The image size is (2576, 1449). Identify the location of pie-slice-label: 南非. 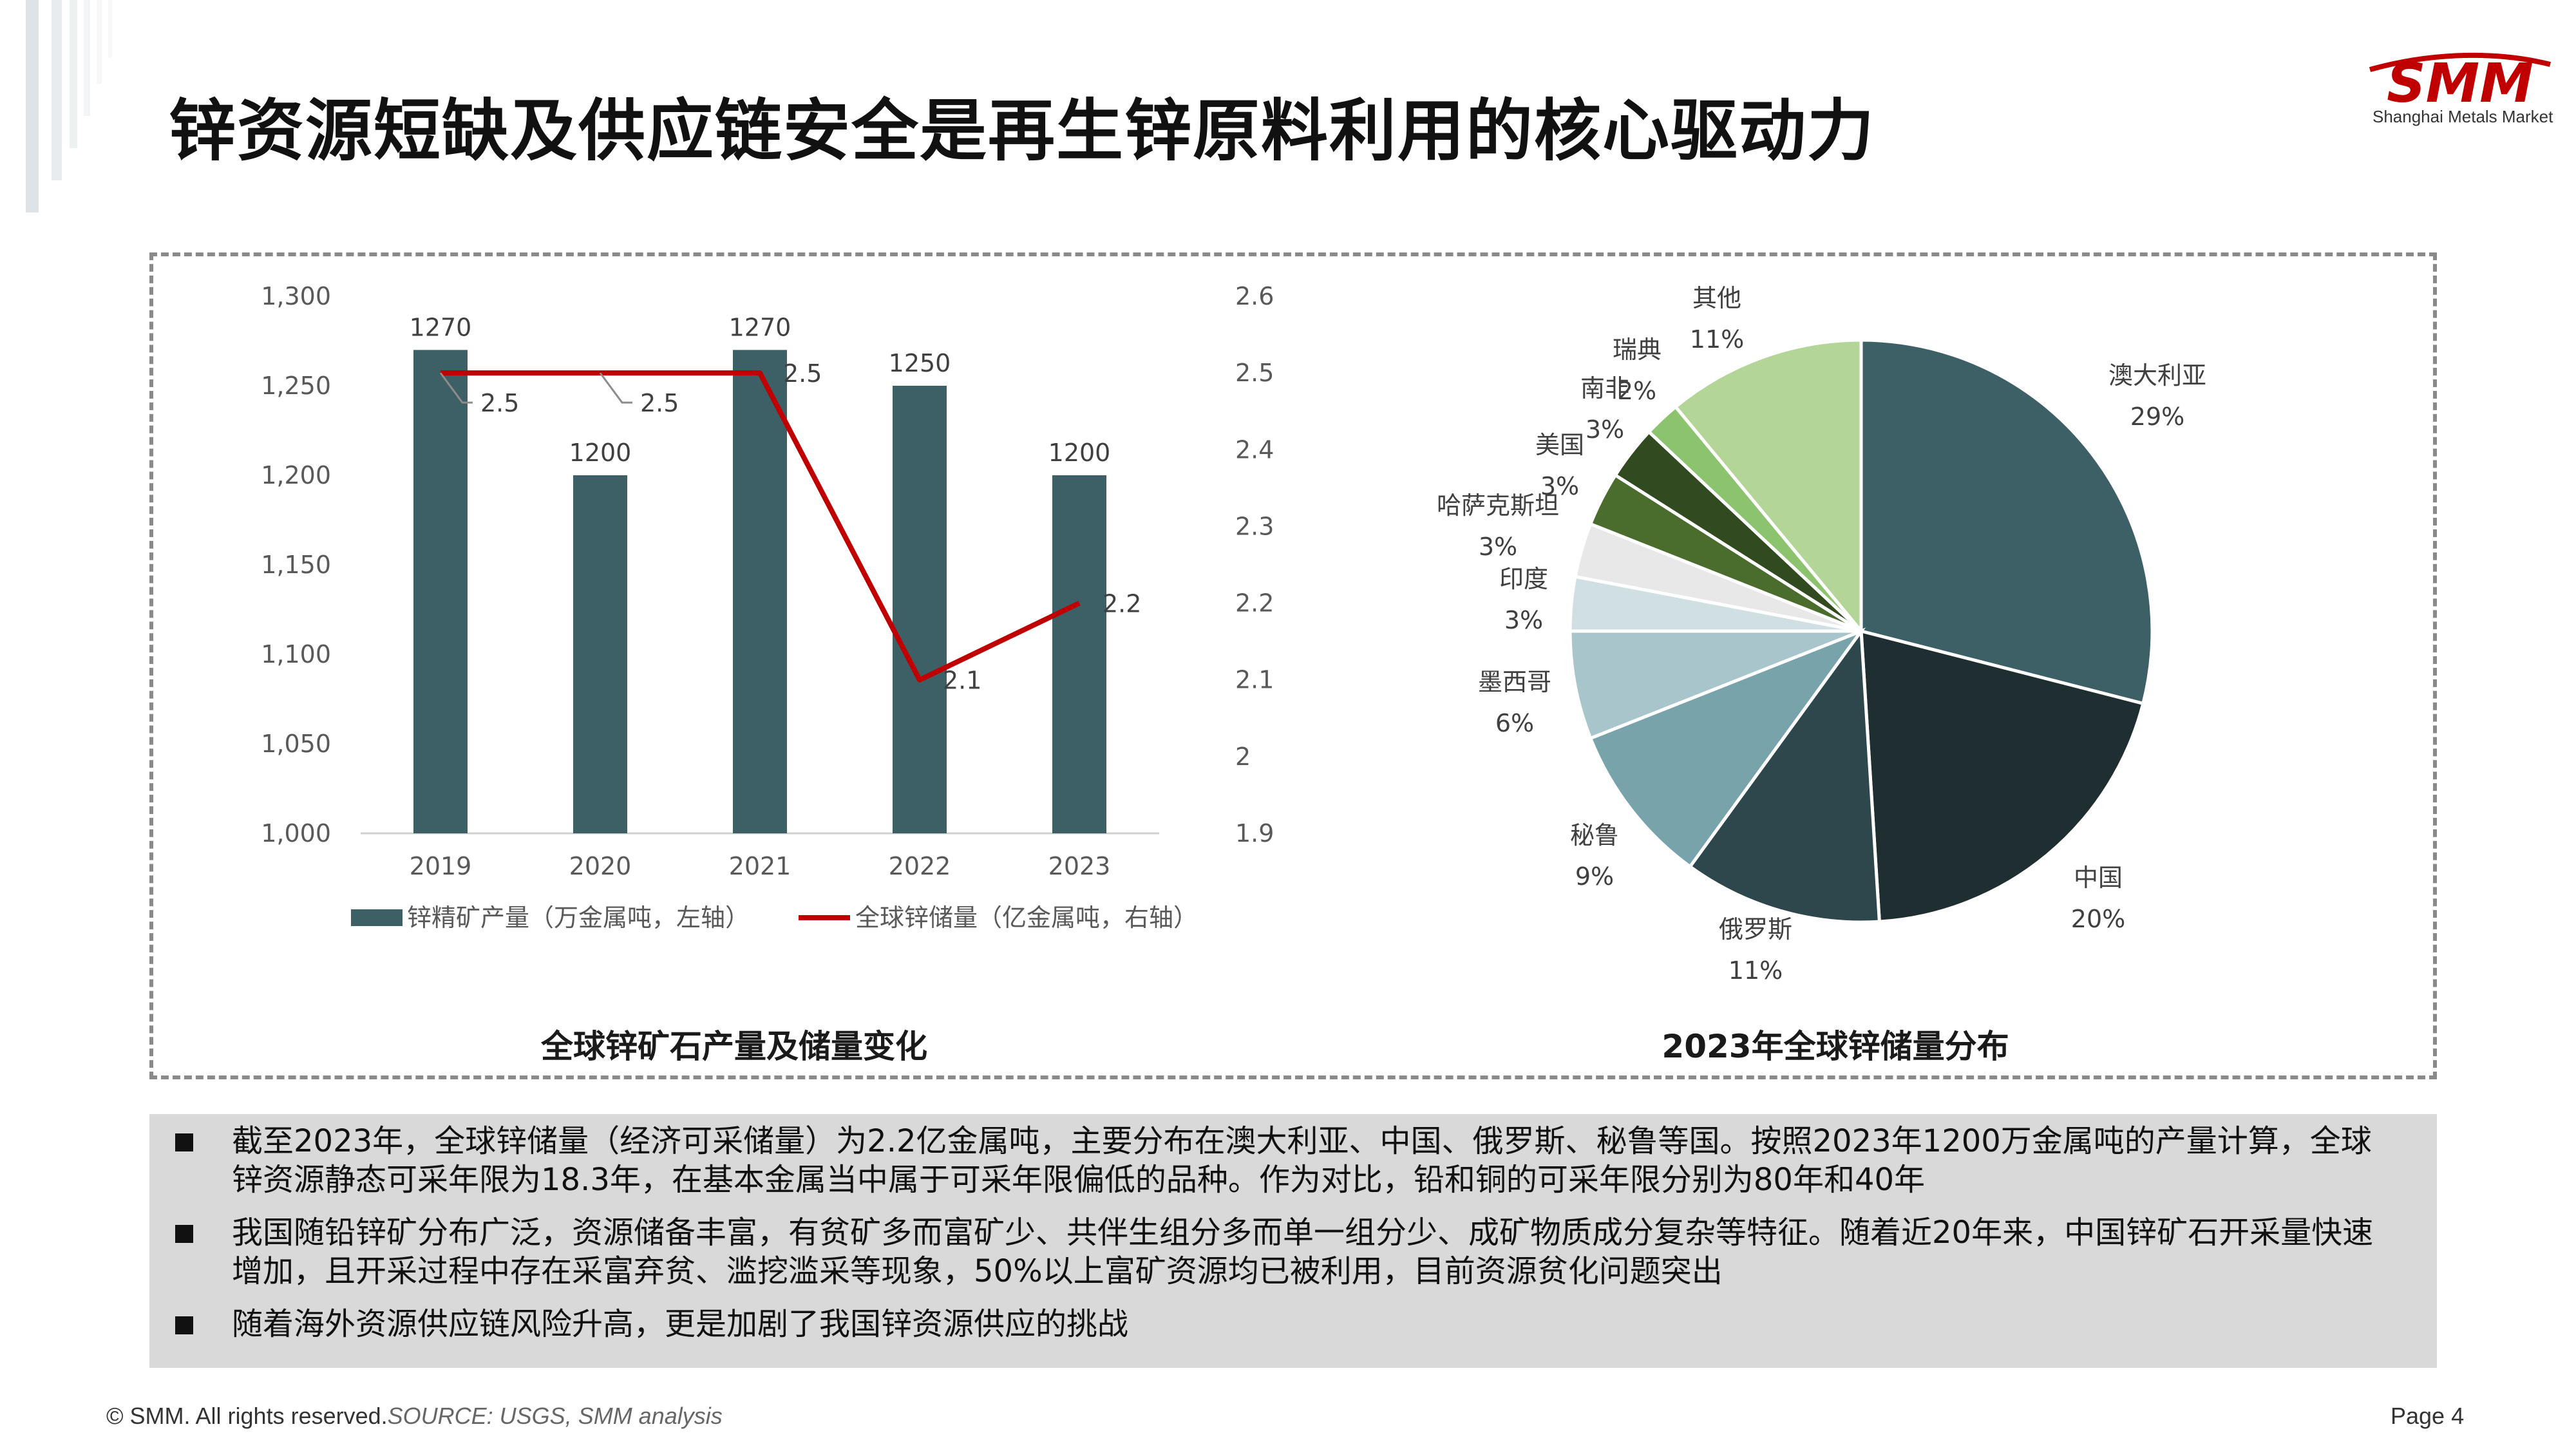
(1605, 388).